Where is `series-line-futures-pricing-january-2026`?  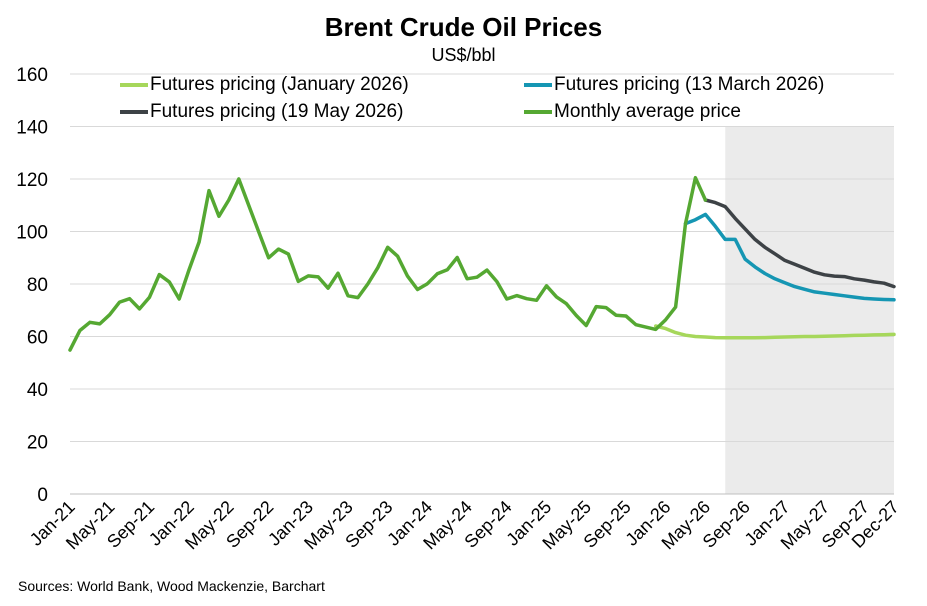 series-line-futures-pricing-january-2026 is located at coordinates (774, 332).